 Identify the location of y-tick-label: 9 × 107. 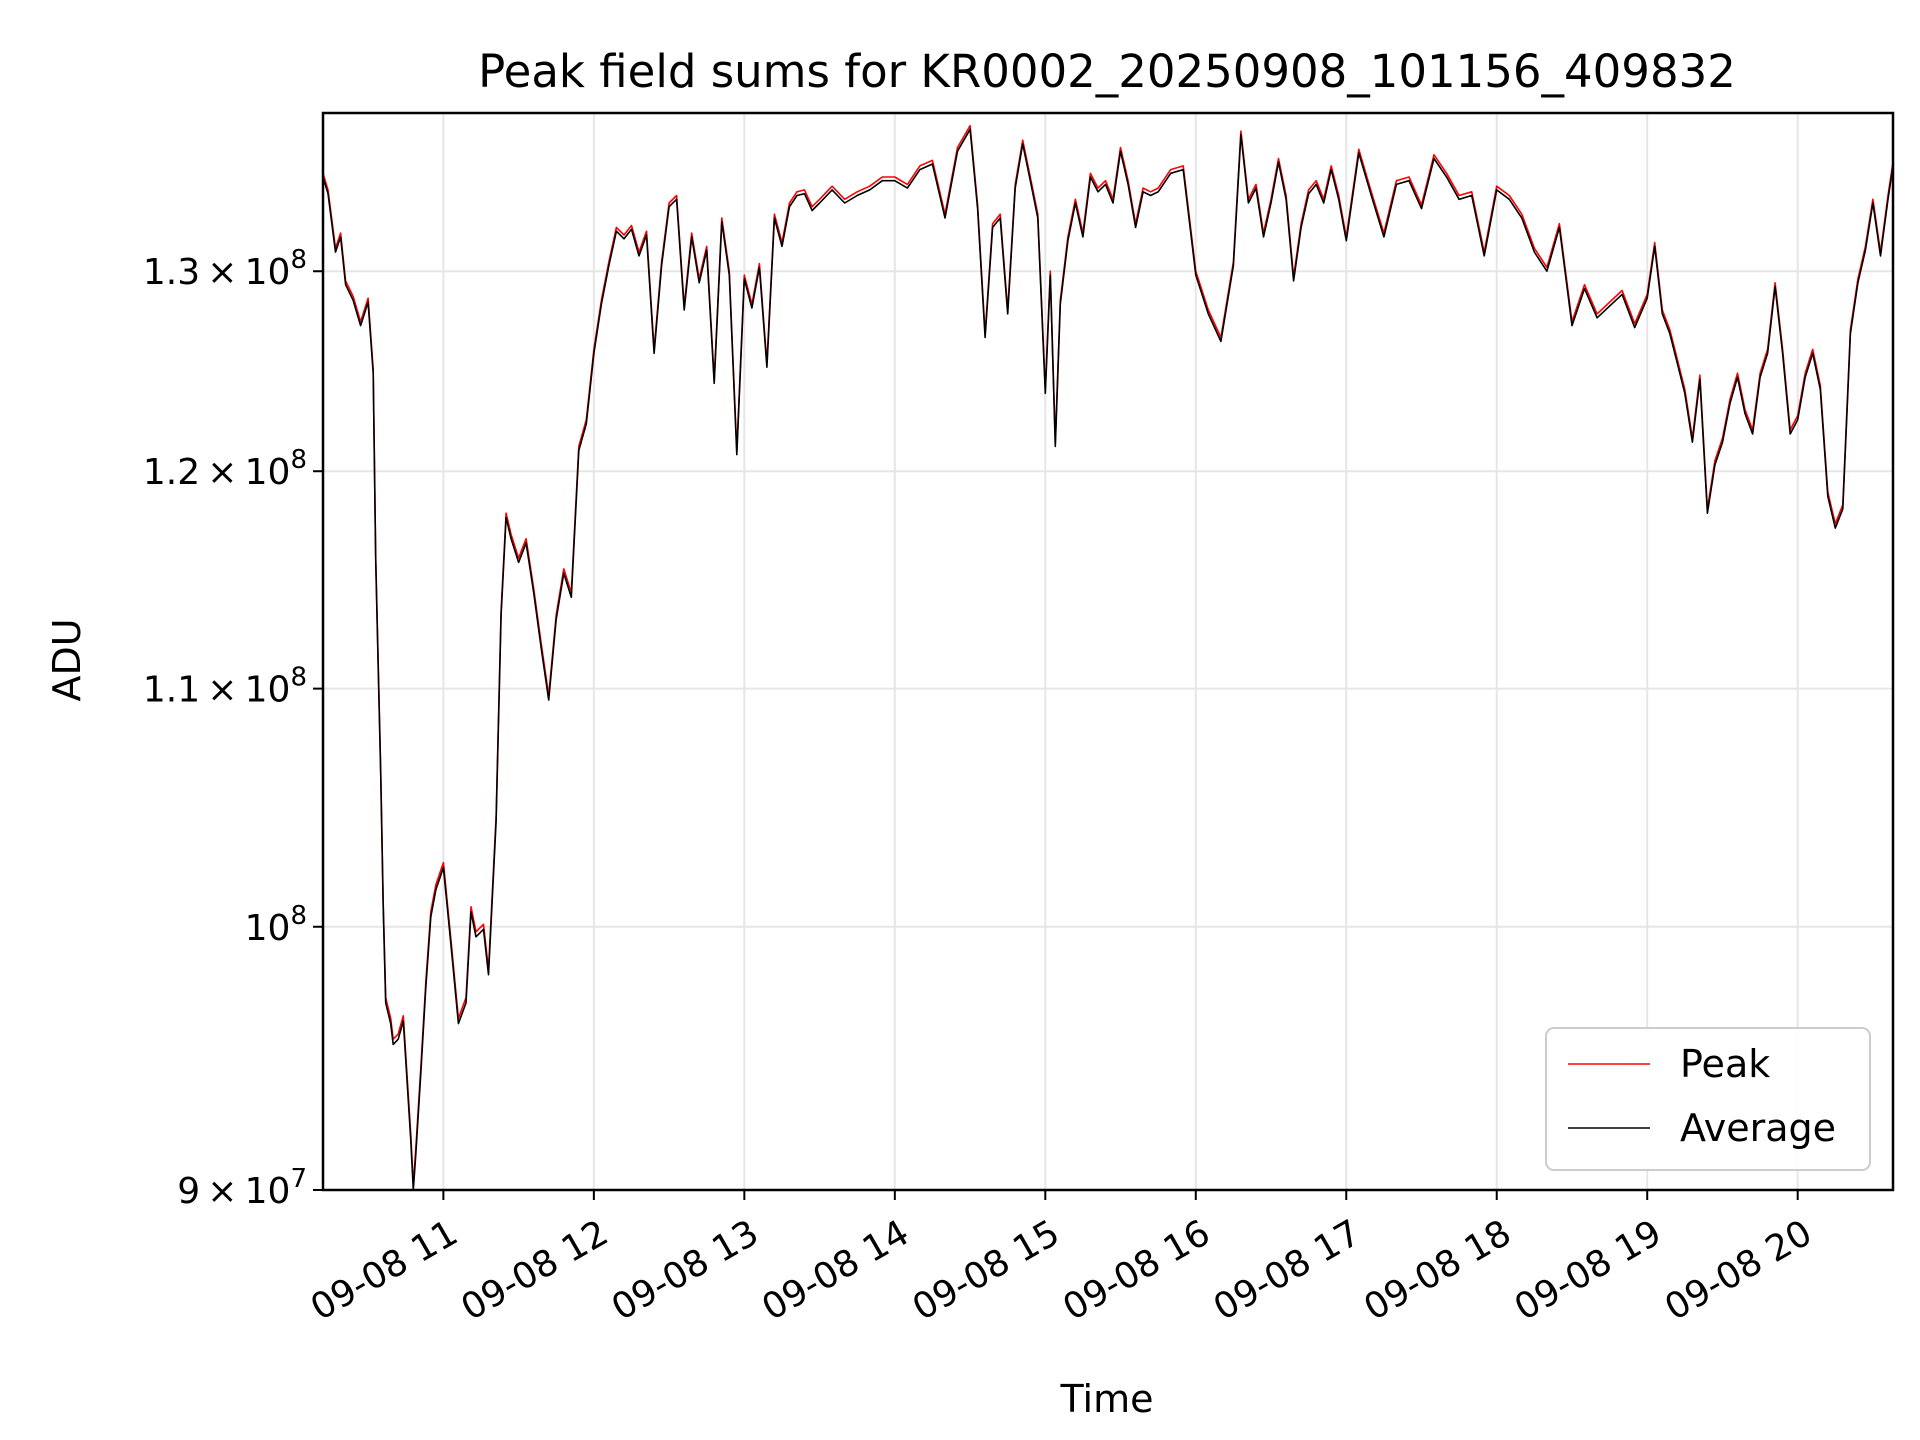
(242, 1188).